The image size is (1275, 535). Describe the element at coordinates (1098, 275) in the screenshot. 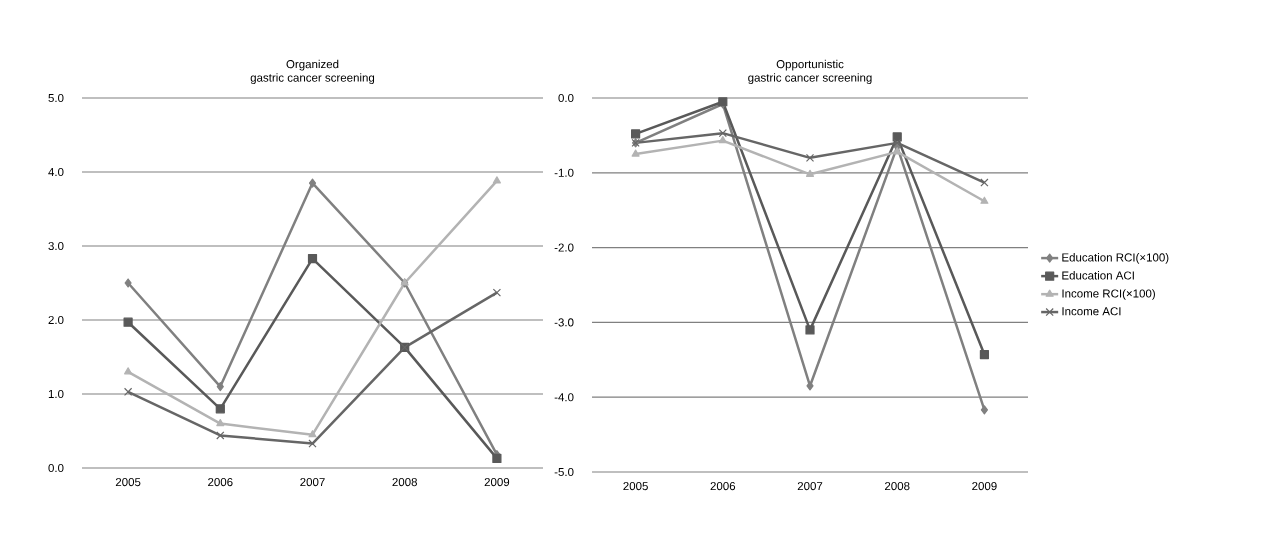

I see `legend-label: Education ACI` at that location.